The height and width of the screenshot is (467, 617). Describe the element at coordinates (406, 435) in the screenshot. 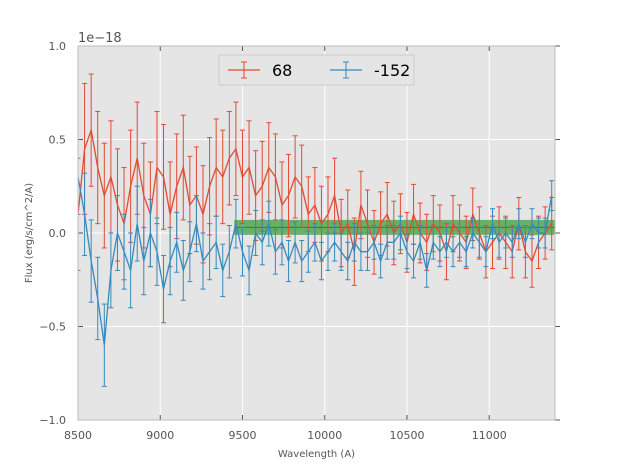

I see `x-tick-label-4: 10500` at that location.